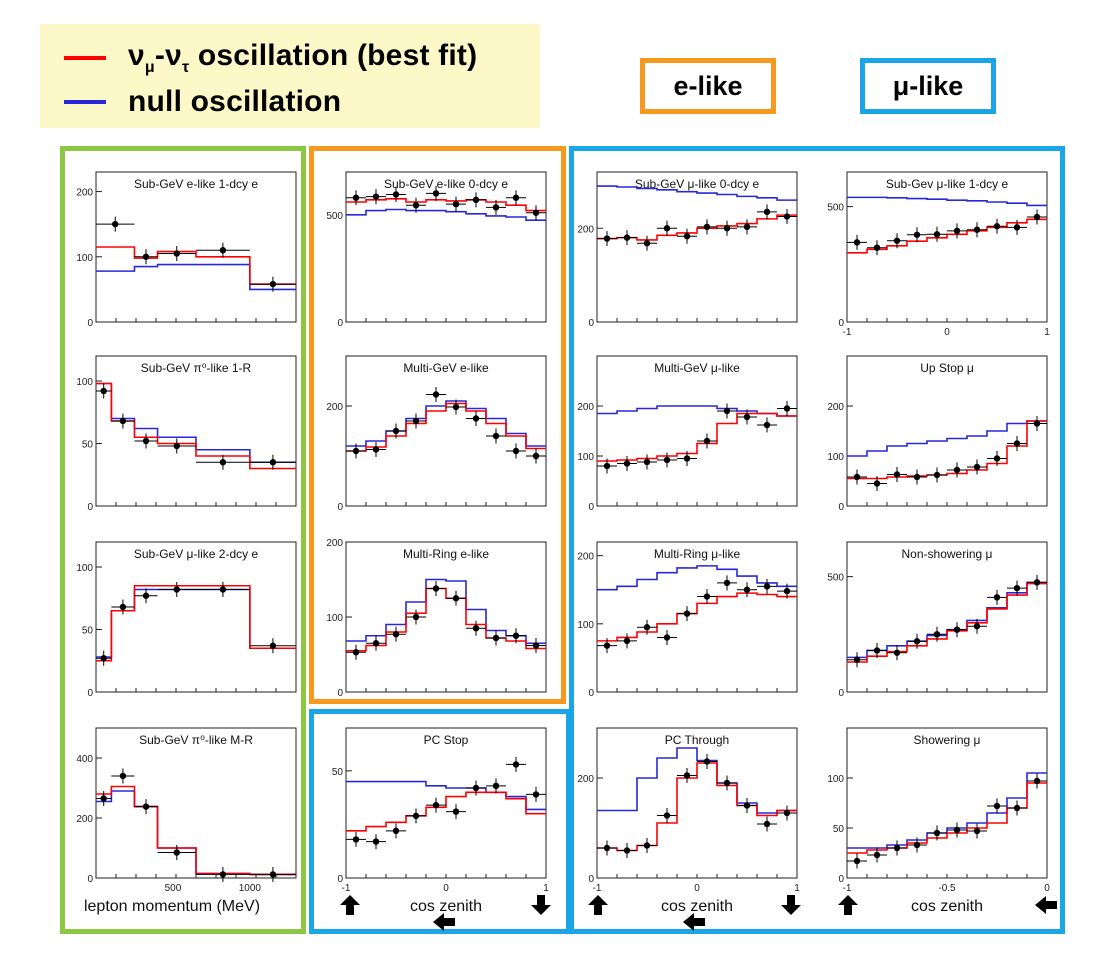 This screenshot has height=960, width=1113. I want to click on e-like-group-frame, so click(437, 425).